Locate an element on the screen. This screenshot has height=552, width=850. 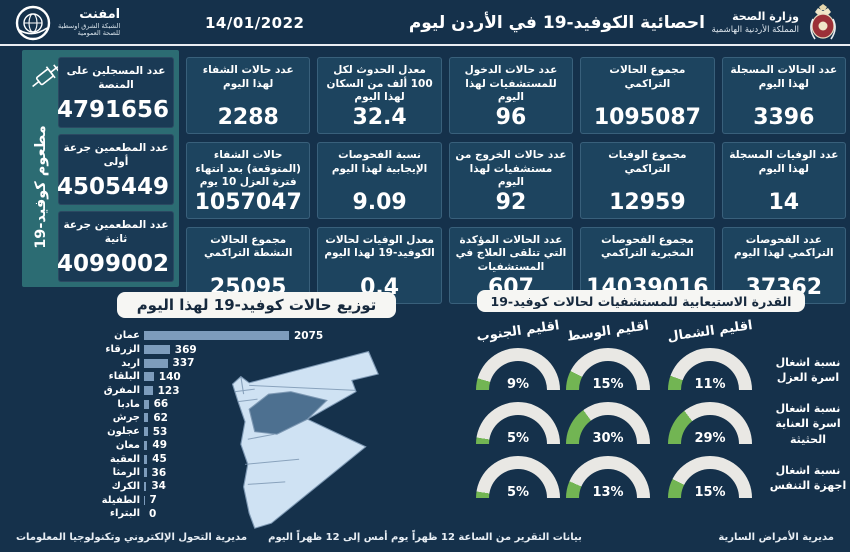
governorate-label: الزرقاء is located at coordinates (122, 350).